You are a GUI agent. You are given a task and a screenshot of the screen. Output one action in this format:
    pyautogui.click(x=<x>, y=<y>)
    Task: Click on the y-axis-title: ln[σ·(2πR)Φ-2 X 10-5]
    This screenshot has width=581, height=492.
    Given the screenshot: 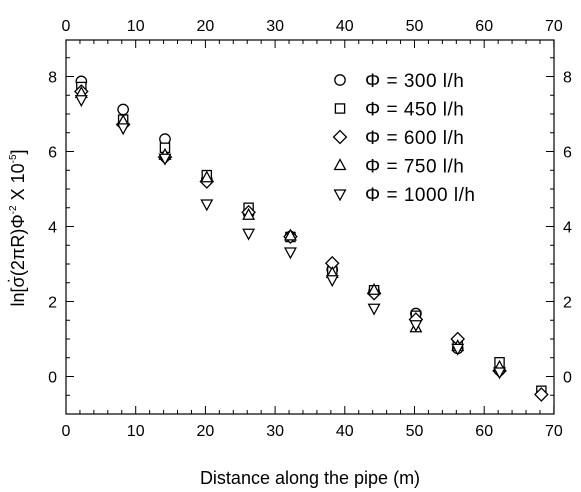 What is the action you would take?
    pyautogui.click(x=14, y=227)
    